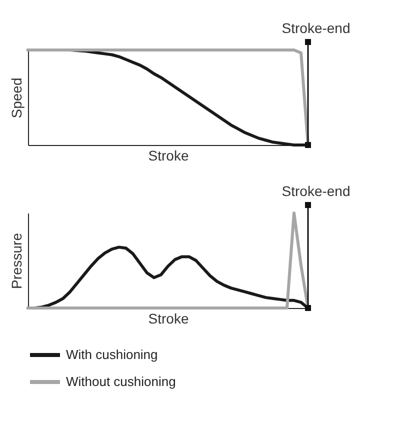  I want to click on legend-label: Without cushioning, so click(121, 381).